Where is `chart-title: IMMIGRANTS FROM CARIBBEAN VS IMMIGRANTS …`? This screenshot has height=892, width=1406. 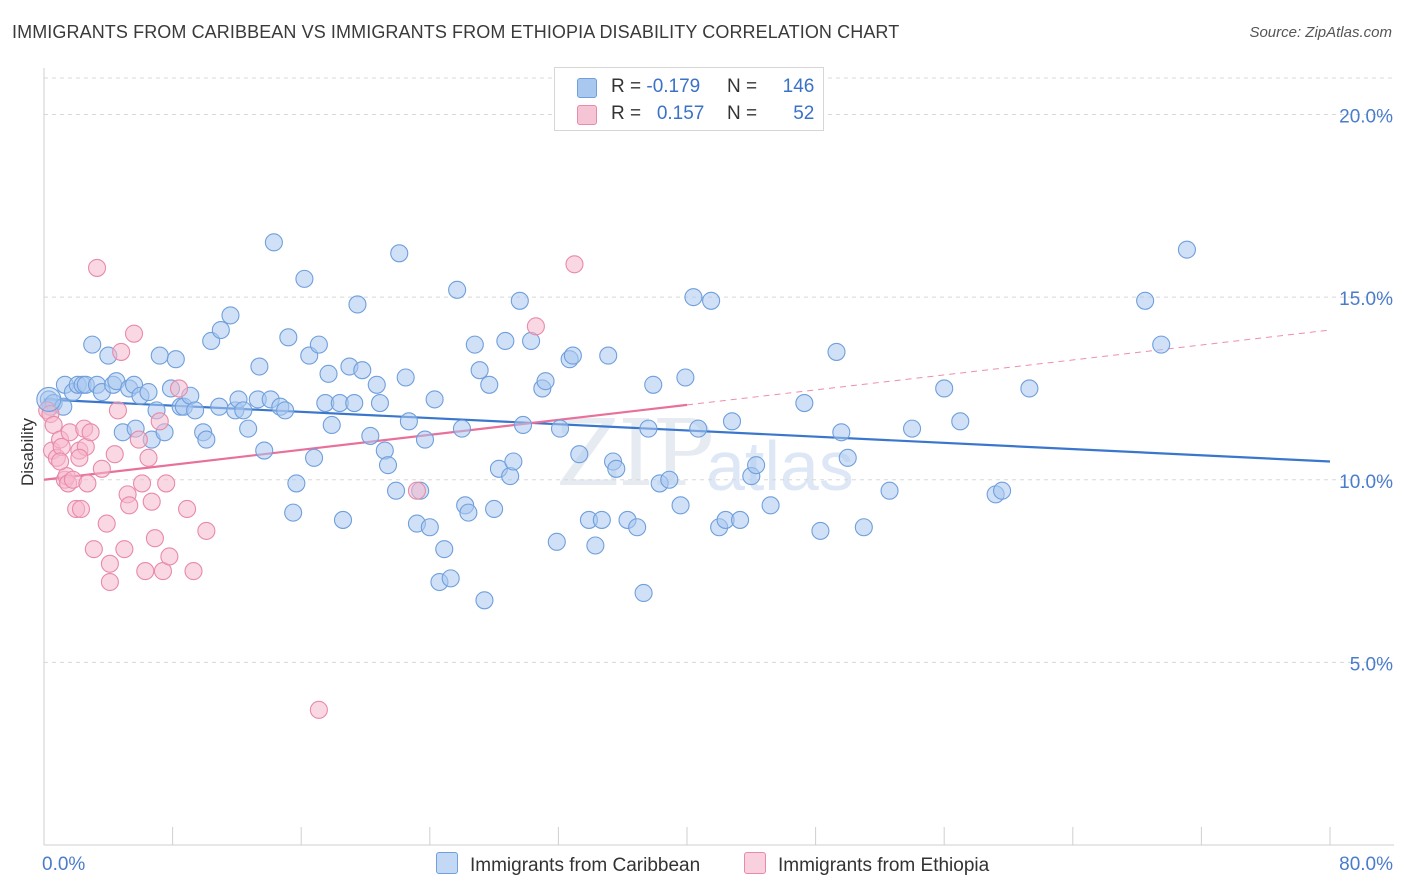 chart-title: IMMIGRANTS FROM CARIBBEAN VS IMMIGRANTS … is located at coordinates (456, 32).